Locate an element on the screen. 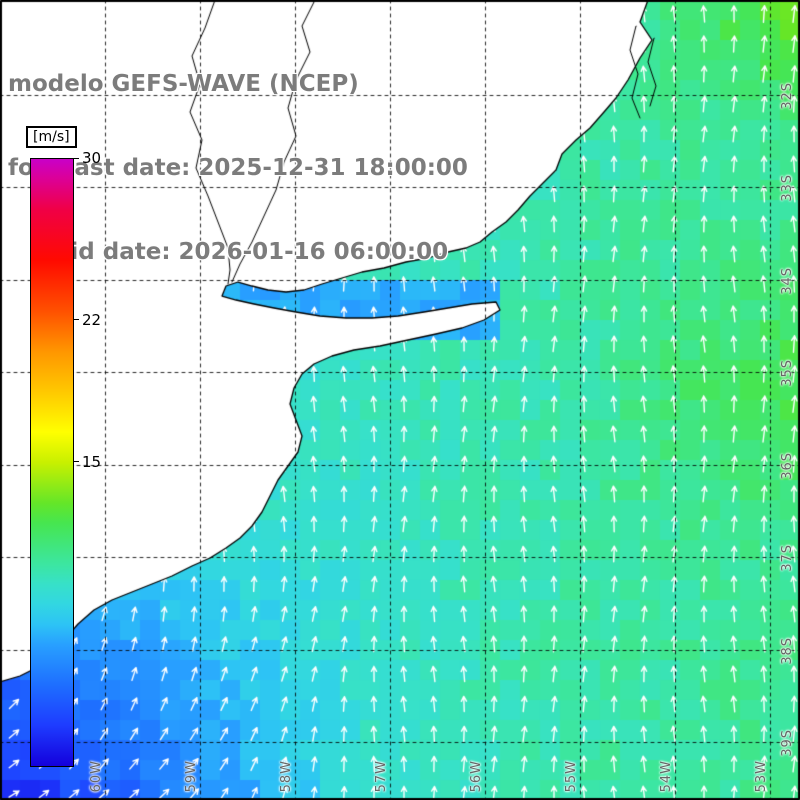  colorbar-tick-label: 30 is located at coordinates (92, 158).